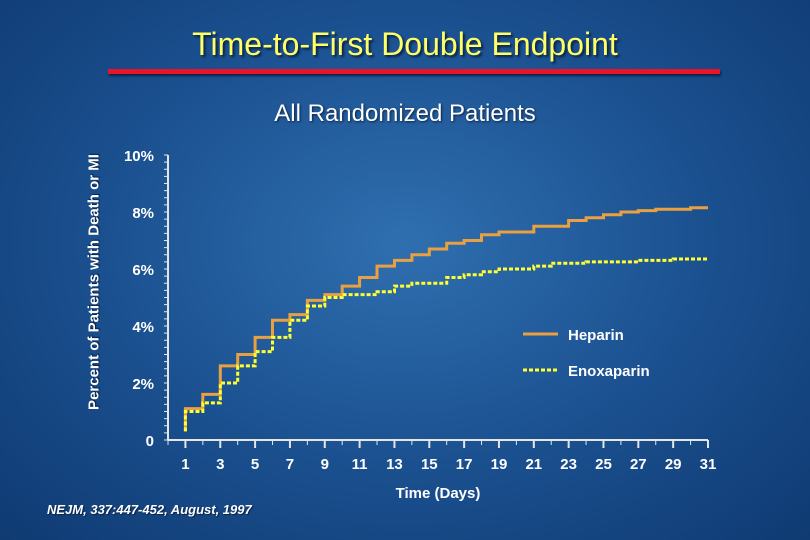 This screenshot has height=540, width=810. I want to click on x-tick-label: 29, so click(673, 464).